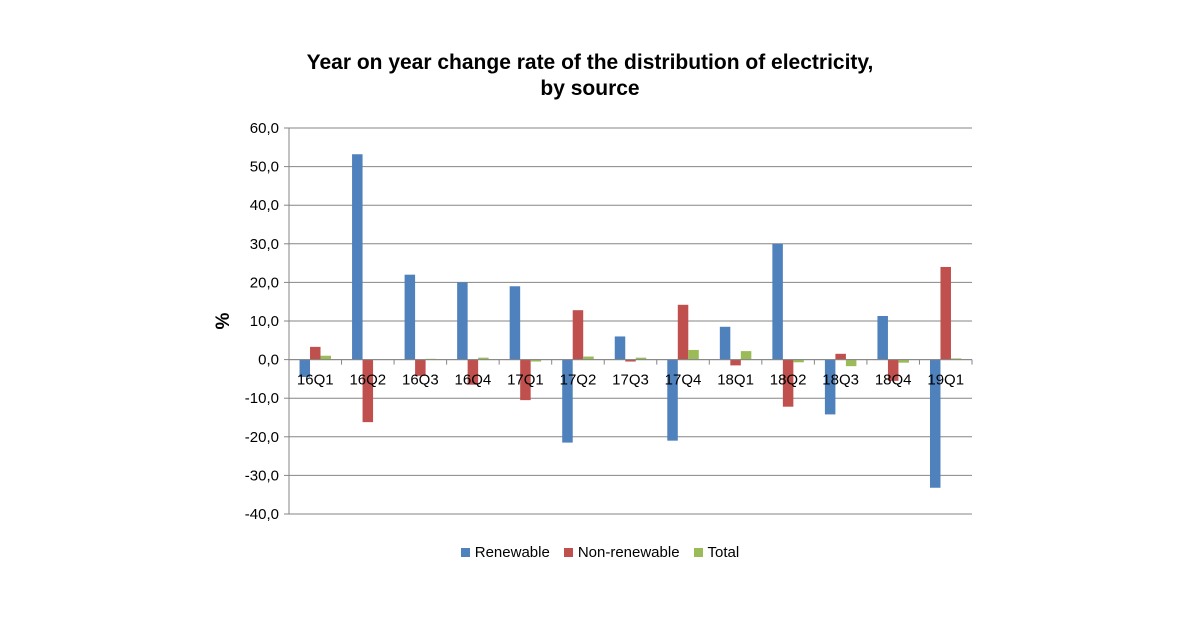  I want to click on bar-non-renewable-16q1, so click(315, 353).